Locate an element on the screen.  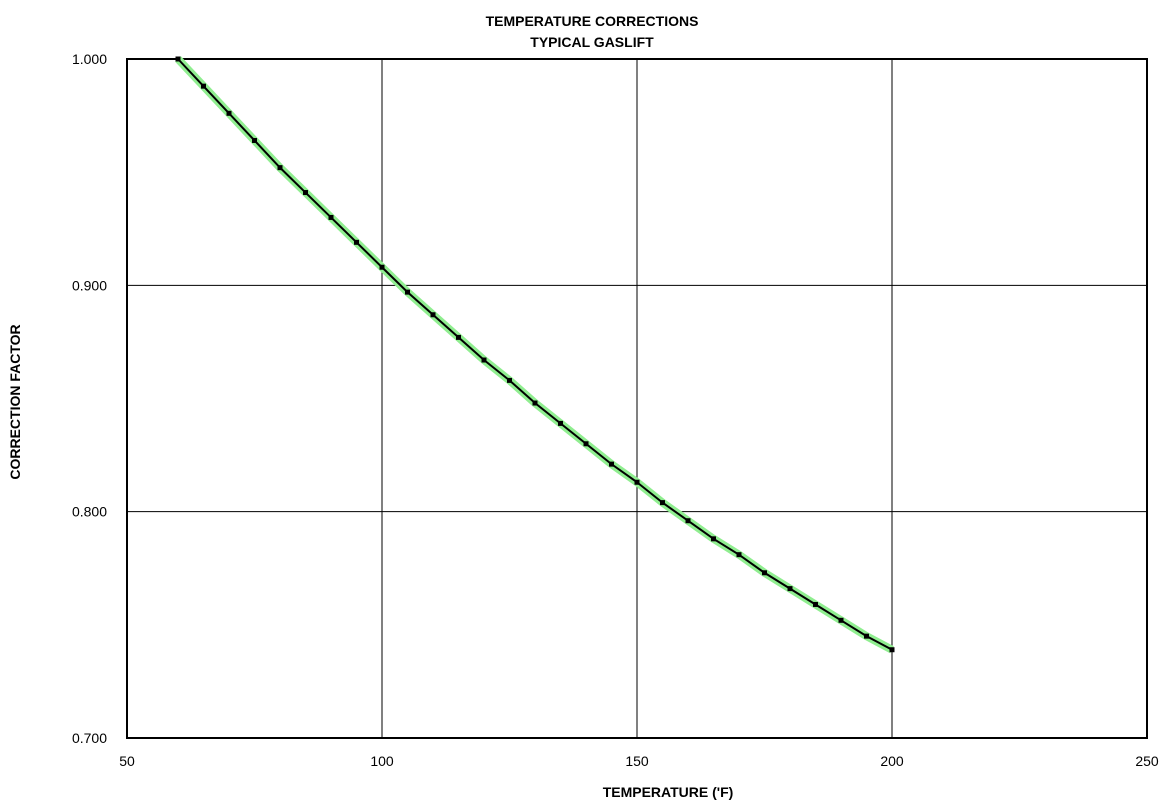
y-tick-label: 1.000 is located at coordinates (89, 59).